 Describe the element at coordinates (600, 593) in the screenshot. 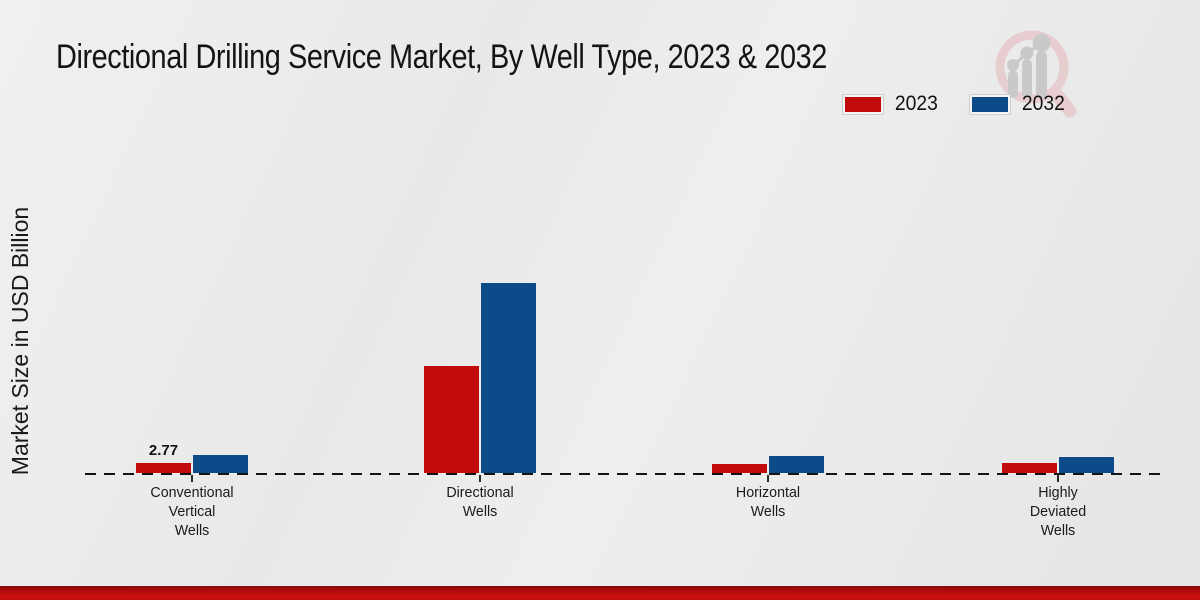

I see `bottom-banner-bar` at that location.